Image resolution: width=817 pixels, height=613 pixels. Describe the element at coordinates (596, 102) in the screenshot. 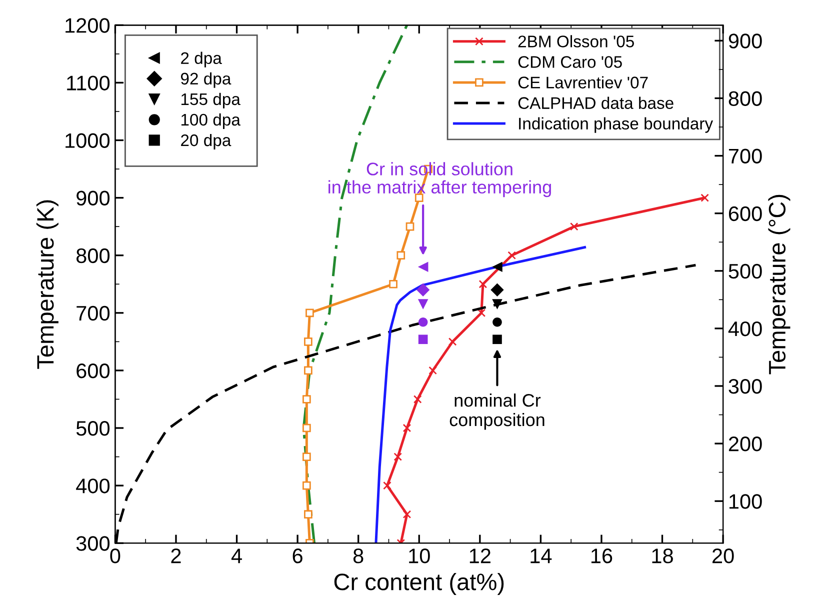

I see `legend-label: CALPHAD data base` at that location.